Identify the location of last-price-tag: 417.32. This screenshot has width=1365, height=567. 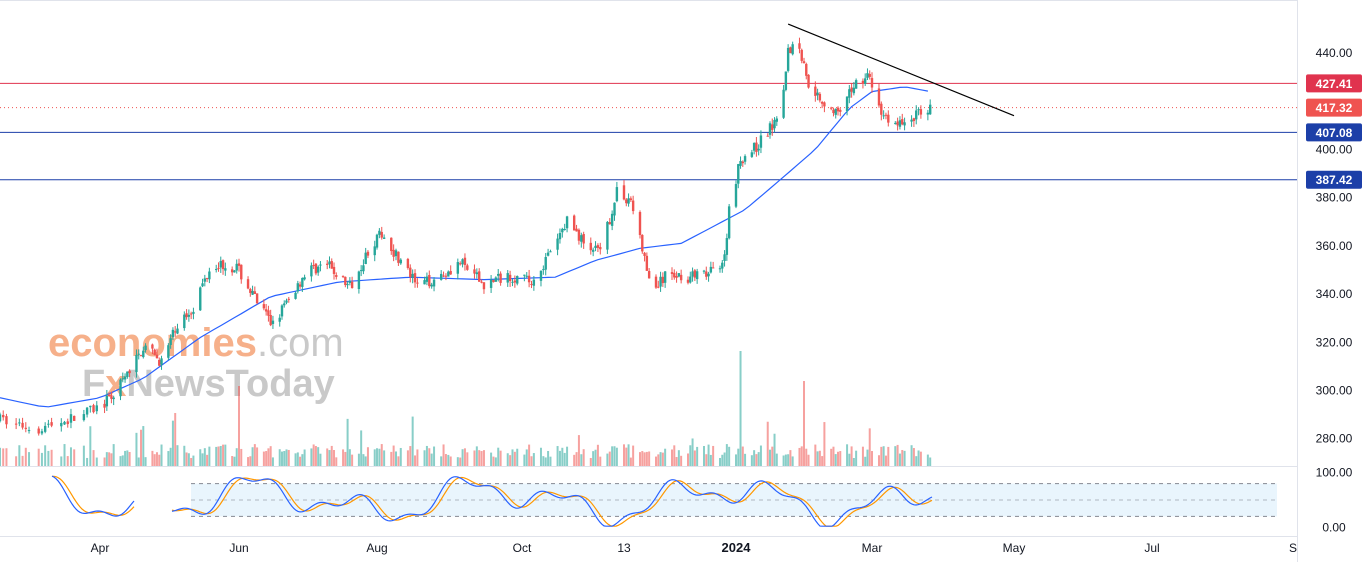
(1334, 107).